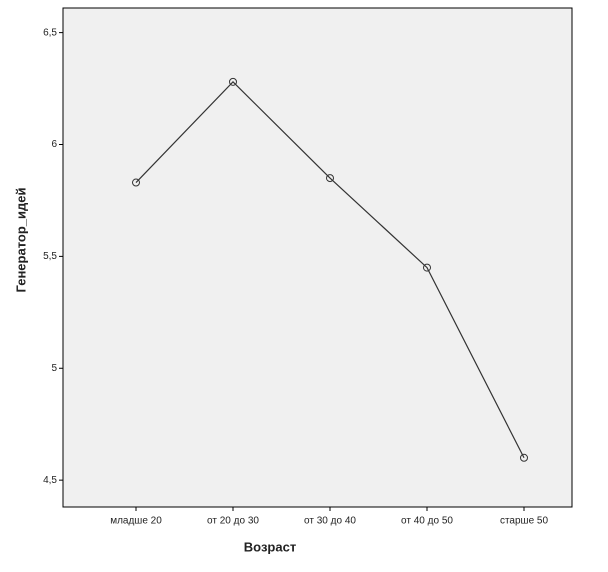 This screenshot has width=608, height=572. What do you see at coordinates (270, 546) in the screenshot?
I see `x-axis-title: Возраст` at bounding box center [270, 546].